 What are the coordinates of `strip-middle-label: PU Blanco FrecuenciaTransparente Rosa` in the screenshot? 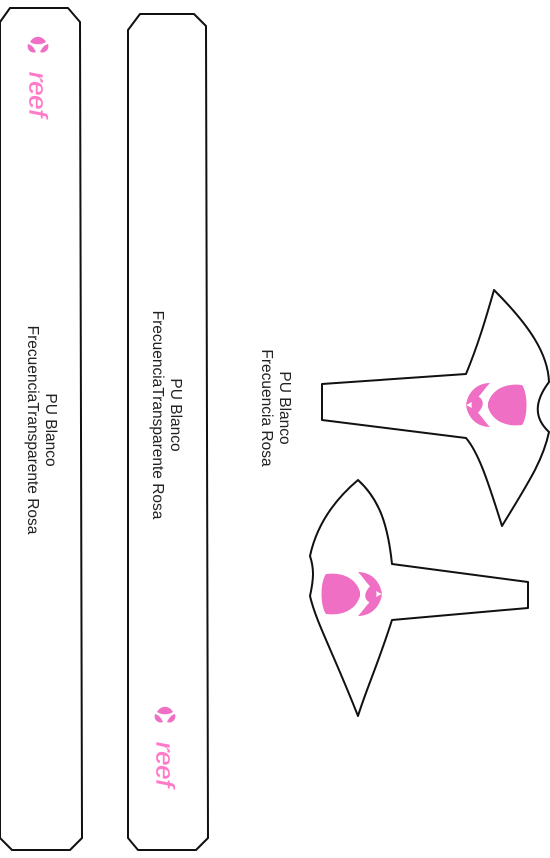 It's located at (166, 415).